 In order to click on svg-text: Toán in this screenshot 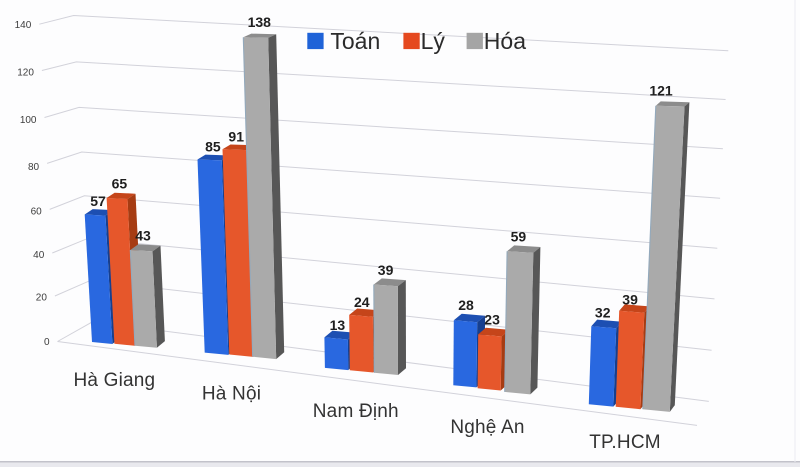, I will do `click(355, 41)`.